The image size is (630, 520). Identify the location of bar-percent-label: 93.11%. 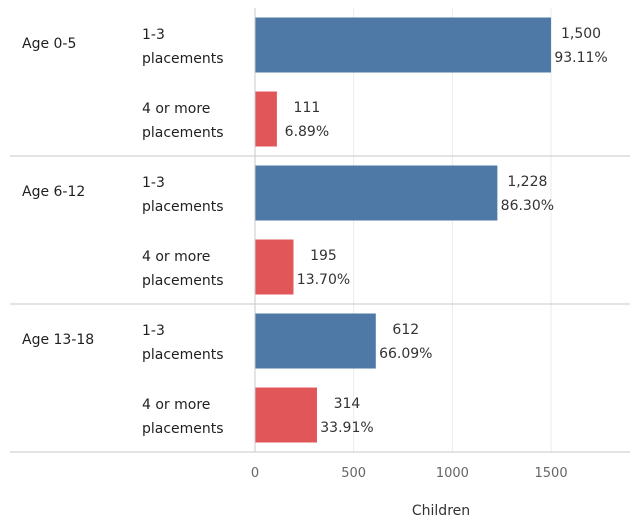
(580, 58).